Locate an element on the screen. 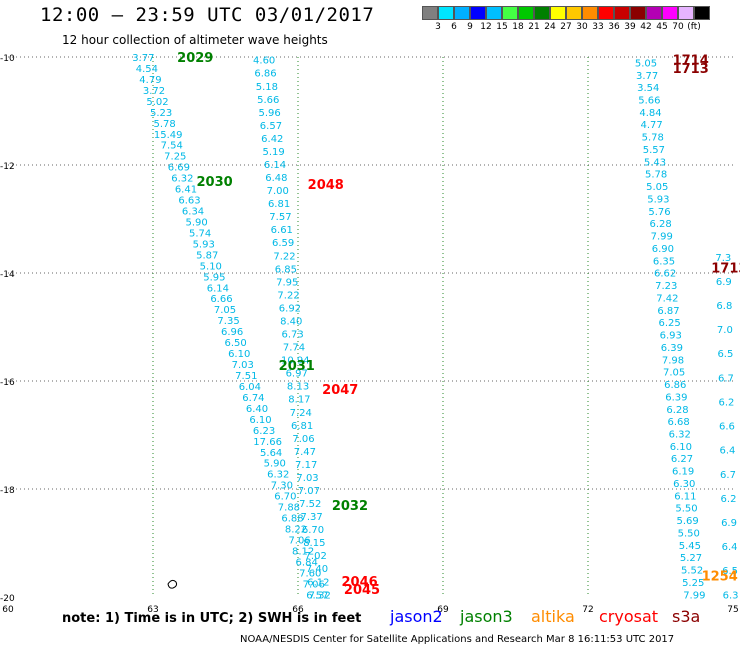 The height and width of the screenshot is (650, 740). color-bar-labels: 3 6 9 12 15 18 21 24 27 30 33 36 39 42 45 70 (ft) is located at coordinates (581, 28).